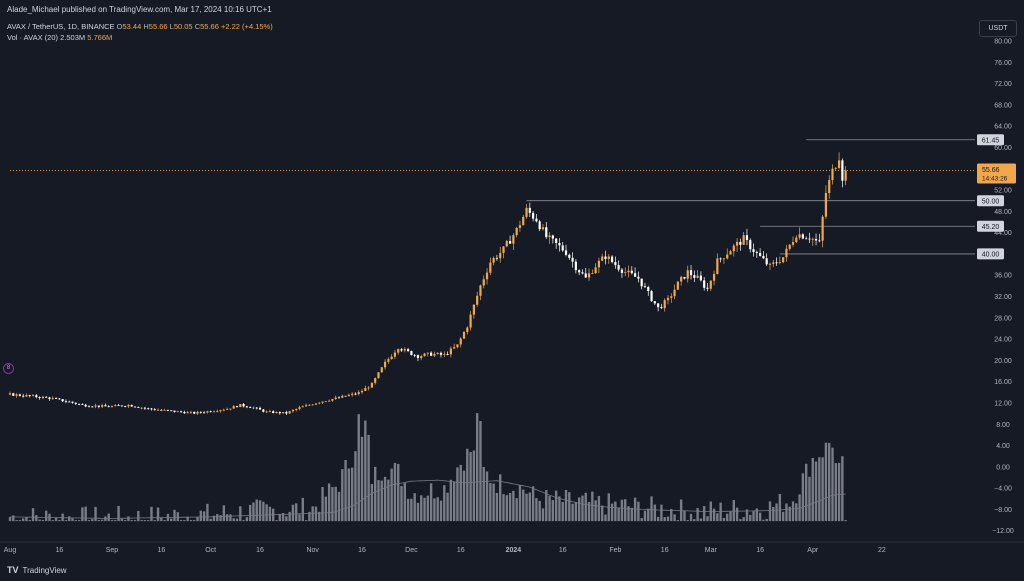 The height and width of the screenshot is (581, 1024). What do you see at coordinates (59, 37) in the screenshot?
I see `volume-legend: Vol · AVAX (20) 2.503M 5.766M` at bounding box center [59, 37].